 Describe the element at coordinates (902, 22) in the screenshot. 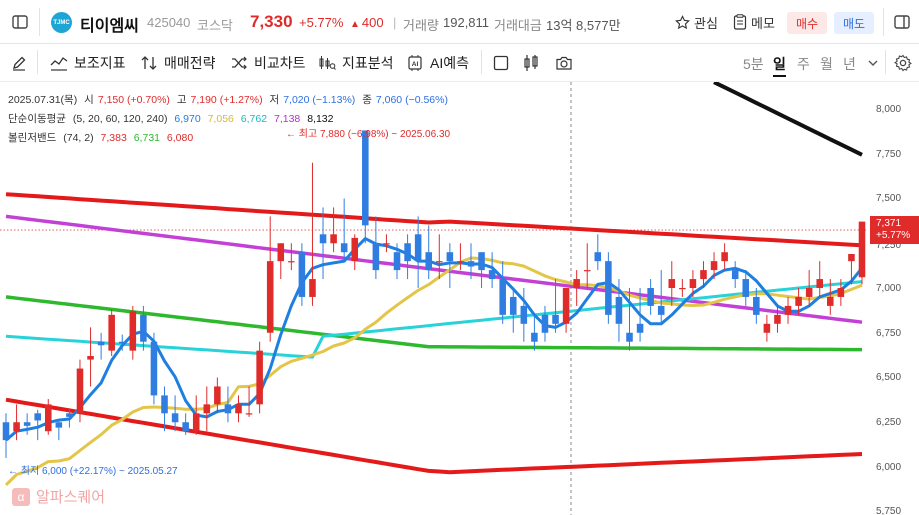

I see `right-panel-toggle-icon` at that location.